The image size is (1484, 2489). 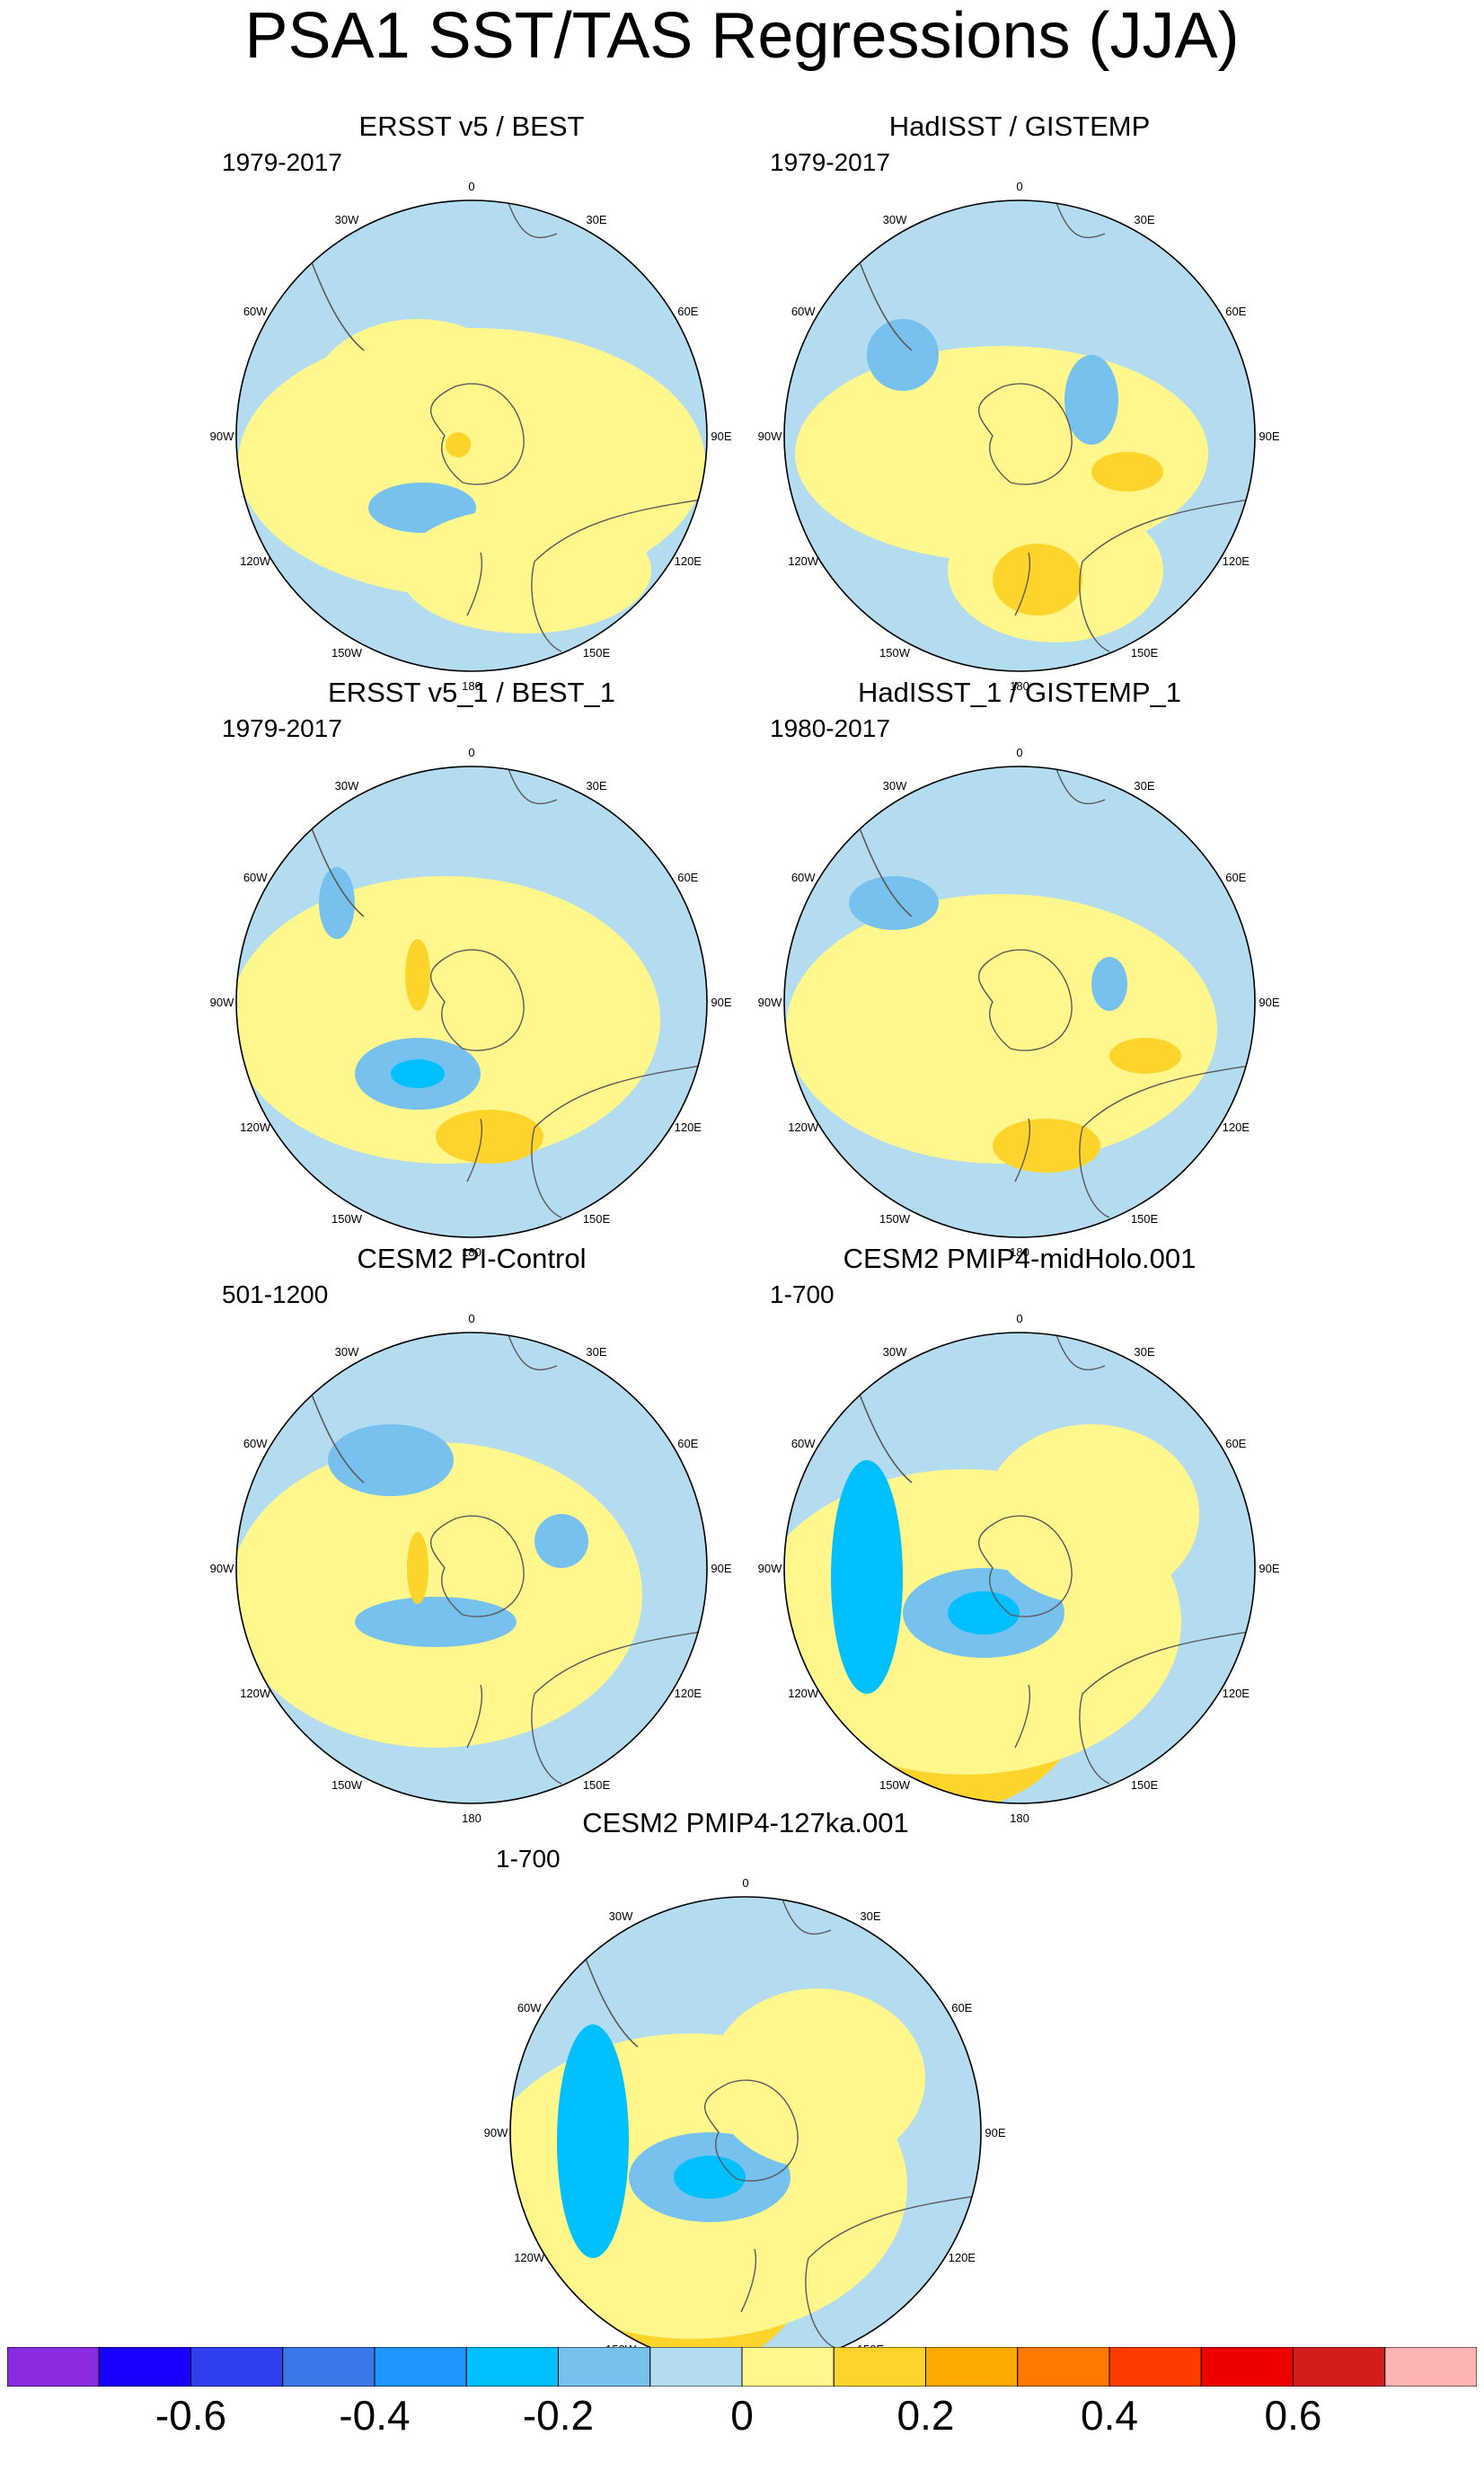 I want to click on panel-title: CESM2 PMIP4-127ka.001, so click(x=746, y=1822).